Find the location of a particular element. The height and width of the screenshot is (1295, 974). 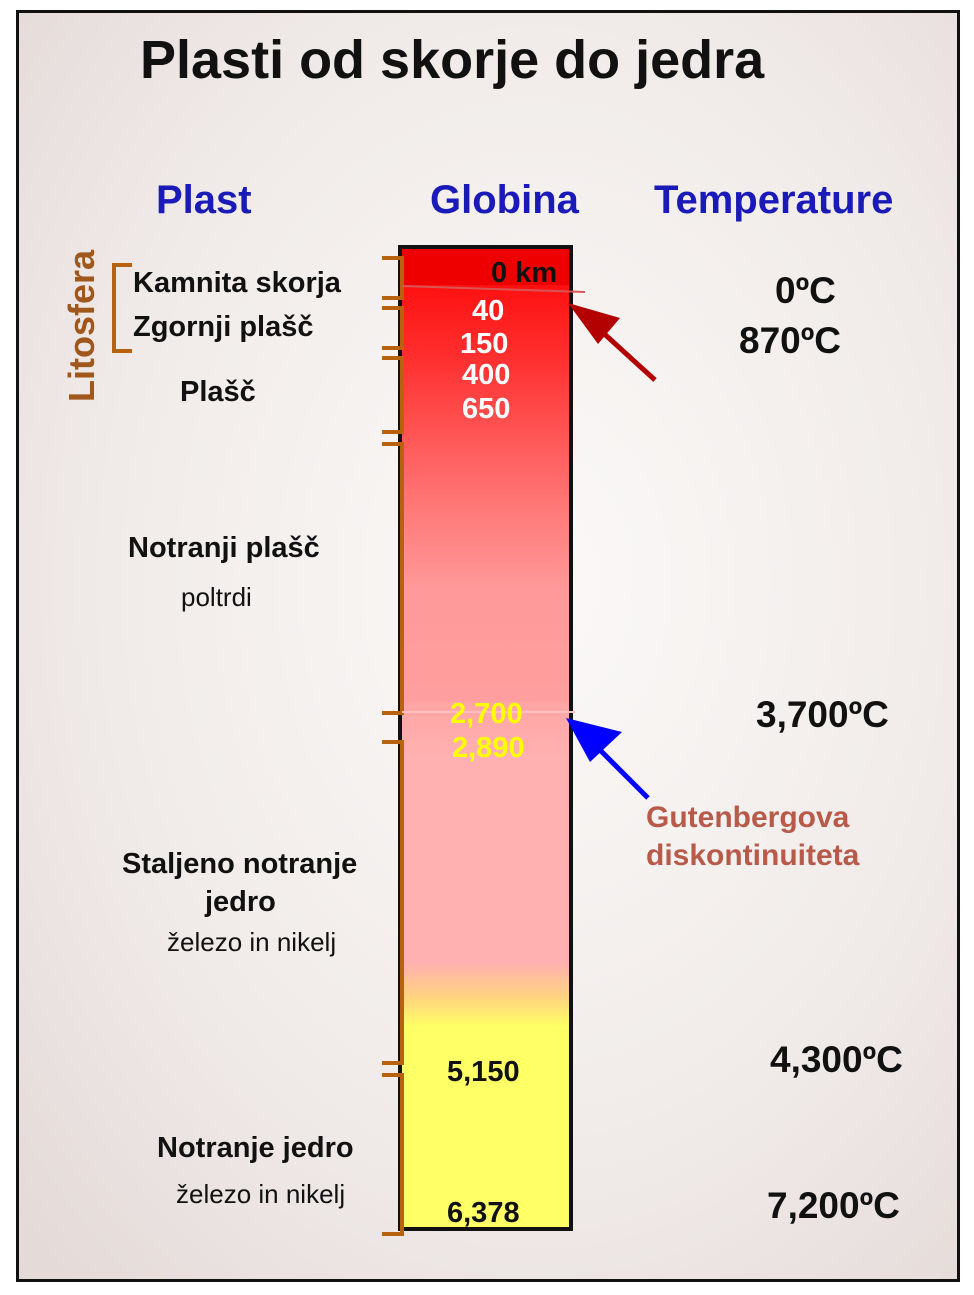

layer-mantle: Plašč is located at coordinates (218, 392).